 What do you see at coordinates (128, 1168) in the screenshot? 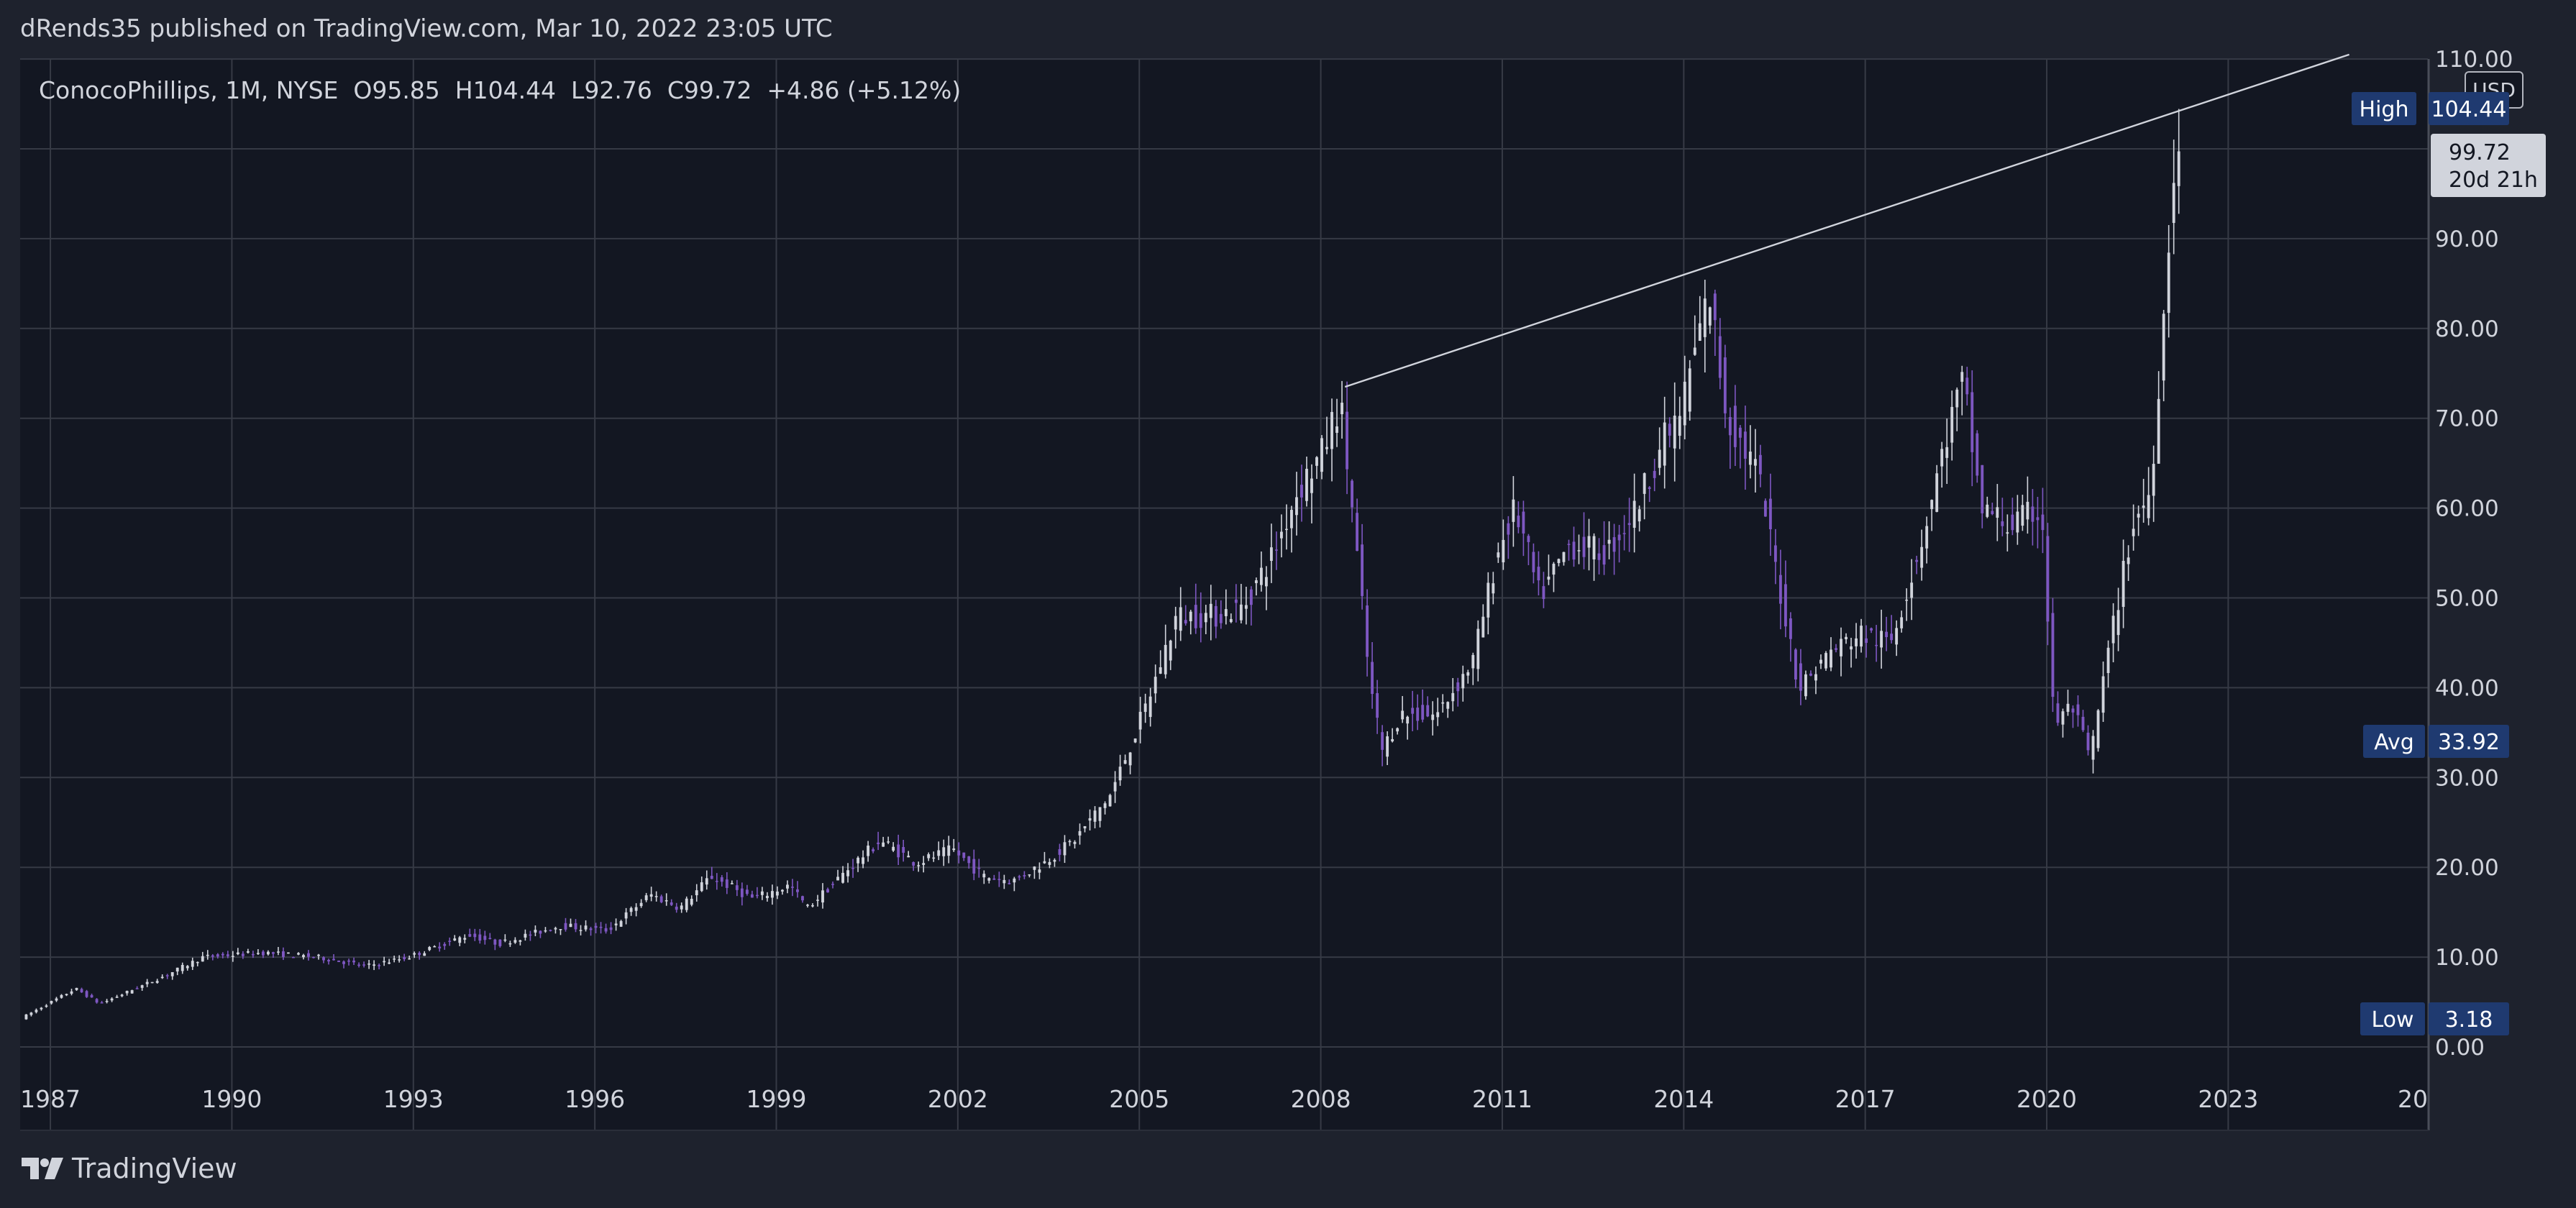
I see `tradingview-logo: TradingView` at bounding box center [128, 1168].